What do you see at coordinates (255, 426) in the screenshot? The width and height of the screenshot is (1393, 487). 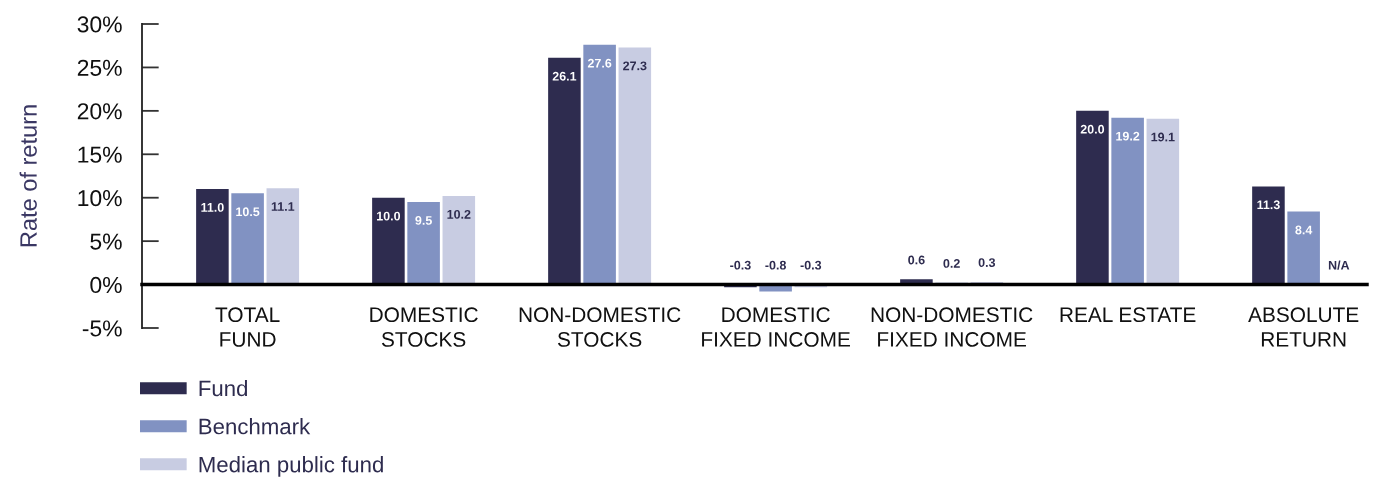 I see `legend-label: Benchmark` at bounding box center [255, 426].